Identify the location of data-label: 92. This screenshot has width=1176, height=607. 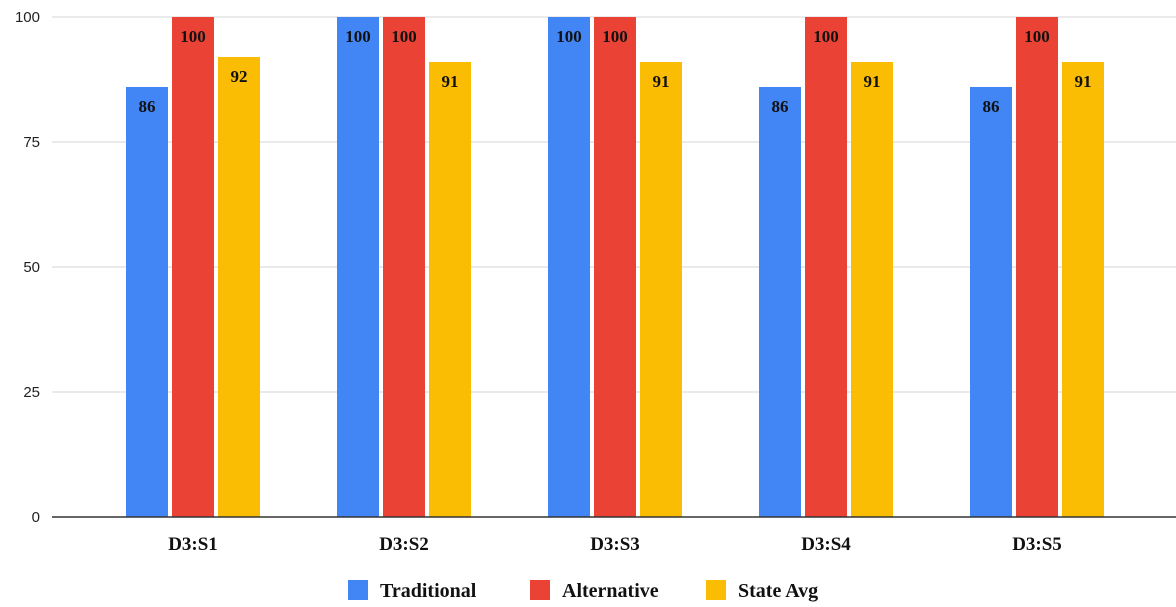
(239, 76).